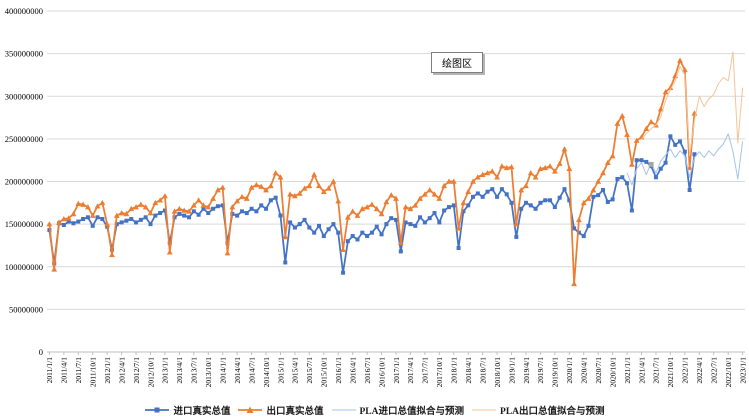 This screenshot has height=420, width=749. What do you see at coordinates (208, 372) in the screenshot?
I see `x-axis-tick-label: 2013/10/1` at bounding box center [208, 372].